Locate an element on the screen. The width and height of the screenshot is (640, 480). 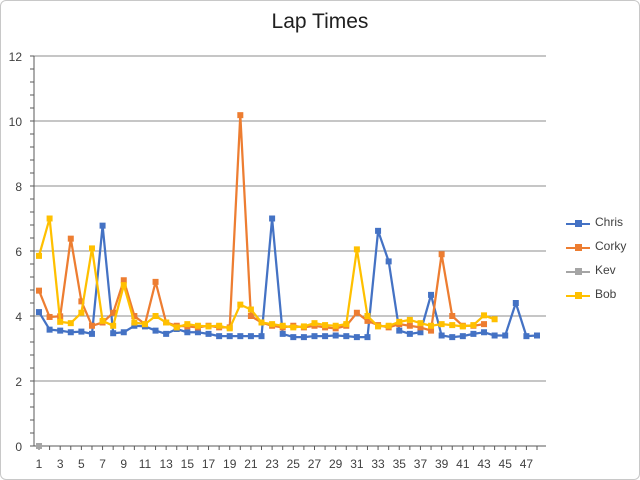
x-tick-label: 43 is located at coordinates (484, 464).